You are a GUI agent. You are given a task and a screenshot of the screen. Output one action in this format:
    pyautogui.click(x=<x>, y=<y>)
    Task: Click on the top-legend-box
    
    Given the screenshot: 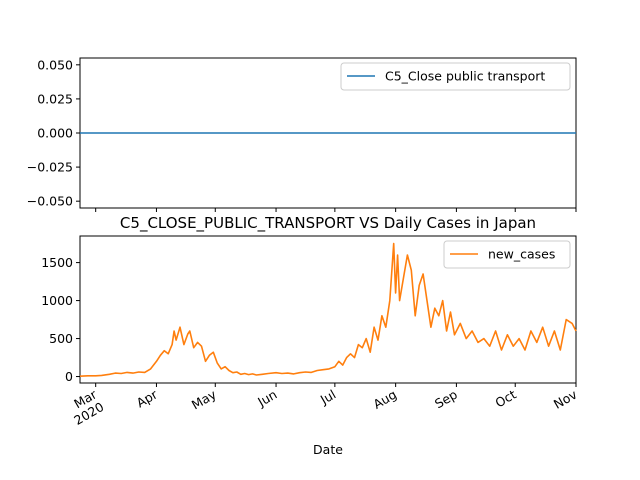 What is the action you would take?
    pyautogui.click(x=455, y=76)
    